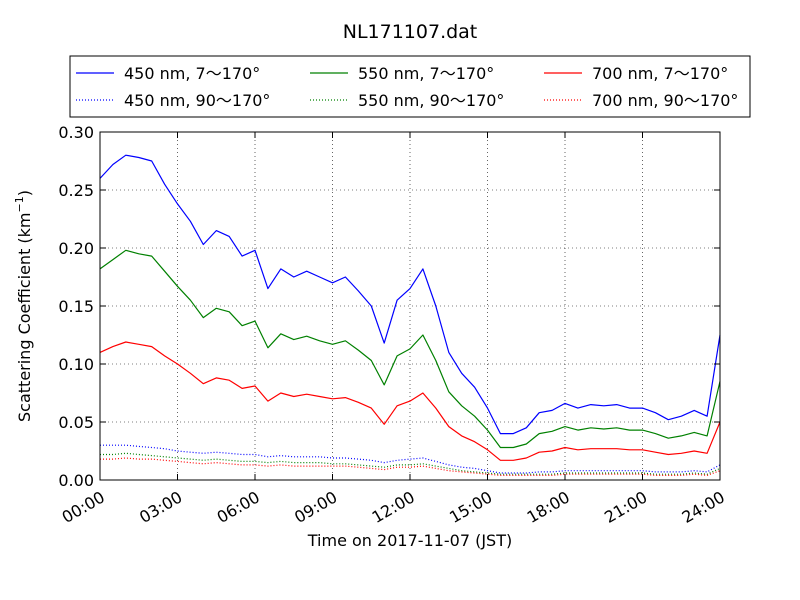  Describe the element at coordinates (19, 204) in the screenshot. I see `y-axis-label-exponent: −1` at that location.